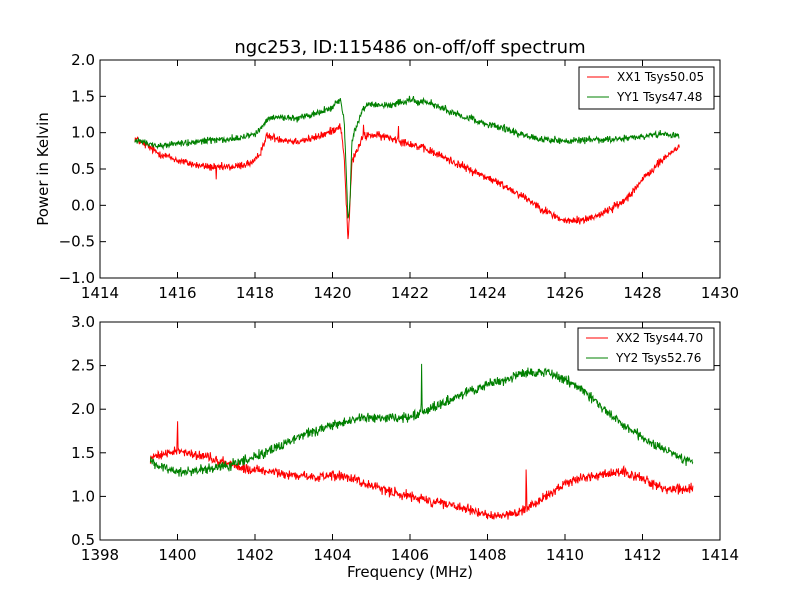  I want to click on top-series-xx-line, so click(407, 181).